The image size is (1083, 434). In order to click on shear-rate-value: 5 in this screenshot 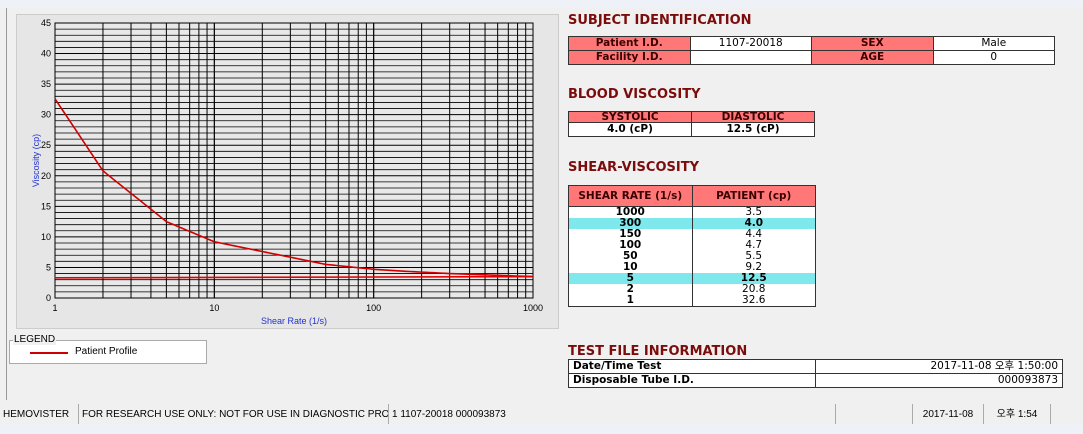, I will do `click(630, 278)`.